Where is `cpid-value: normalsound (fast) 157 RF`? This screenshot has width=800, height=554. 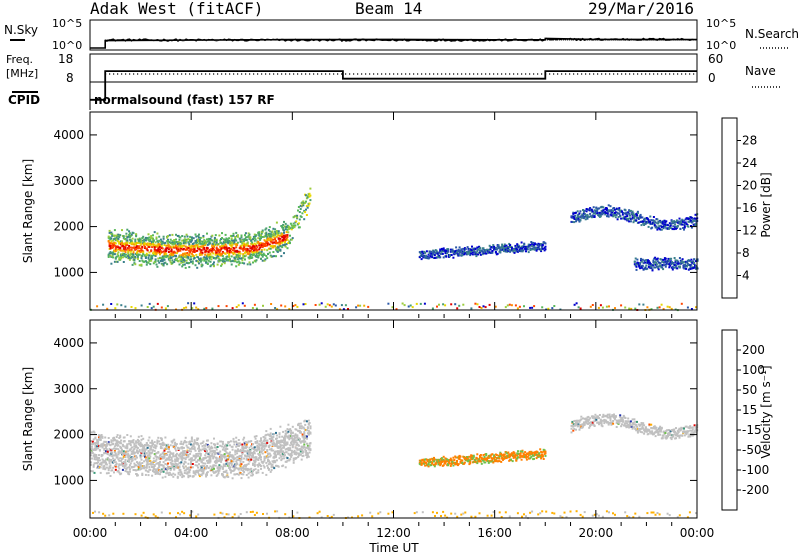 cpid-value: normalsound (fast) 157 RF is located at coordinates (184, 100).